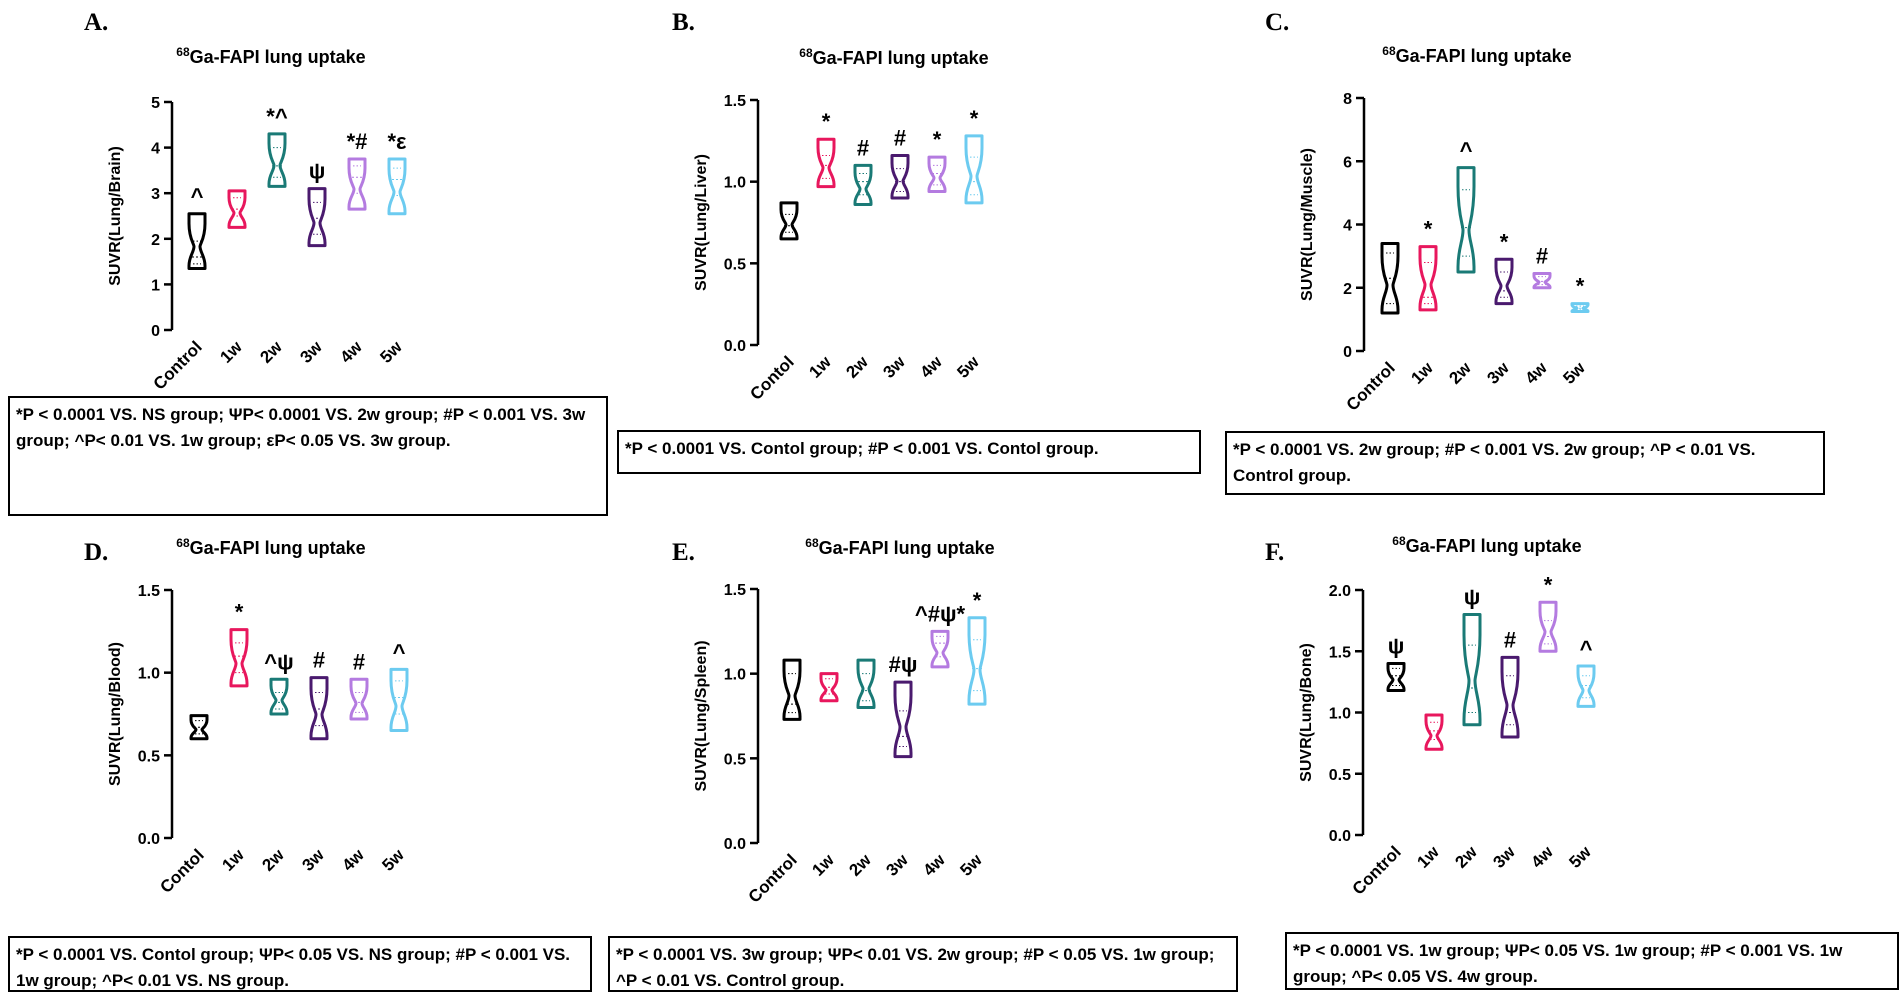 The image size is (1902, 997). Describe the element at coordinates (683, 552) in the screenshot. I see `panel-label: E.` at that location.